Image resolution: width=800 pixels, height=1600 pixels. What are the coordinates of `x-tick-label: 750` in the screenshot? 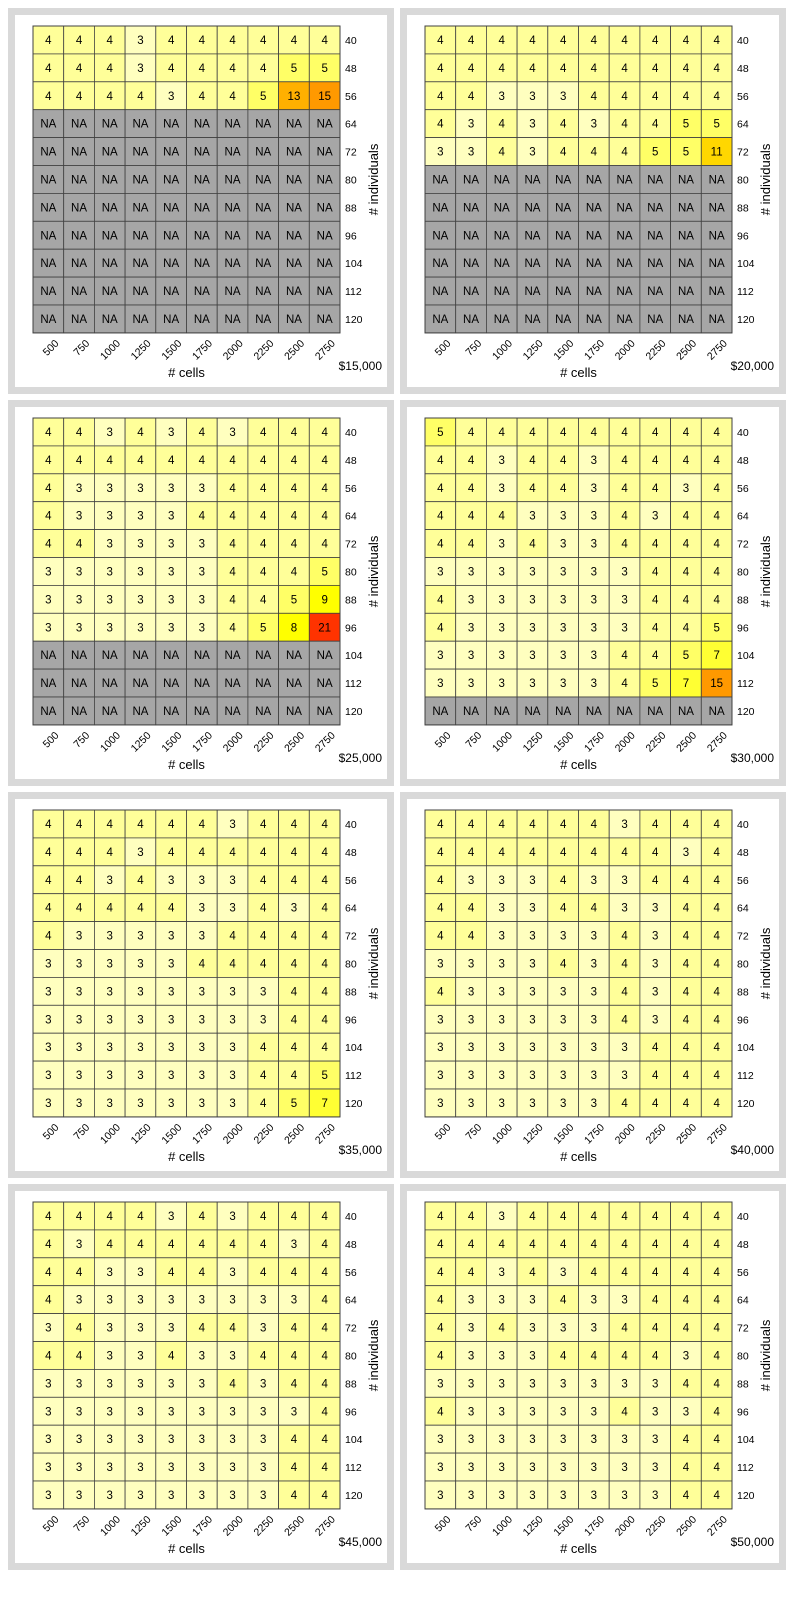 It's located at (81, 348).